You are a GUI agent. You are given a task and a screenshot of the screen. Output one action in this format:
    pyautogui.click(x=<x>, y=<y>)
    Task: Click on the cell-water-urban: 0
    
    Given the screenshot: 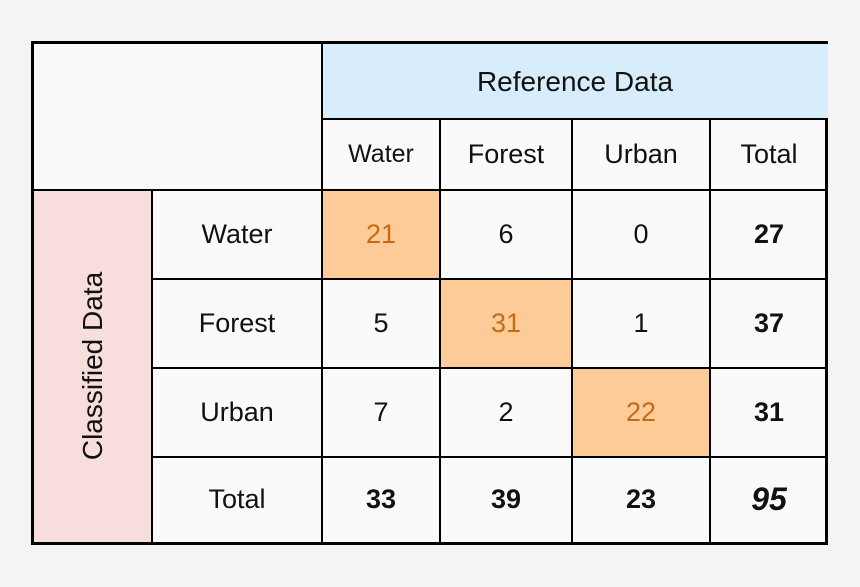 What is the action you would take?
    pyautogui.click(x=641, y=234)
    